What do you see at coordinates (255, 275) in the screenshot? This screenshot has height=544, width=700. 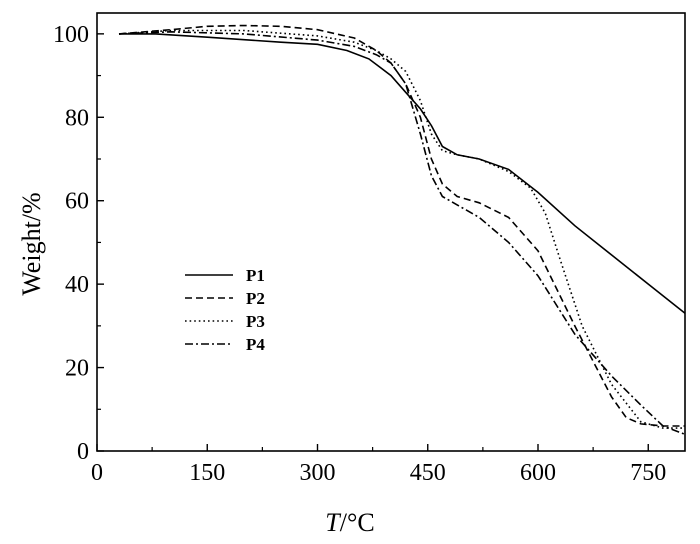 I see `legend-label-p1: P1` at bounding box center [255, 275].